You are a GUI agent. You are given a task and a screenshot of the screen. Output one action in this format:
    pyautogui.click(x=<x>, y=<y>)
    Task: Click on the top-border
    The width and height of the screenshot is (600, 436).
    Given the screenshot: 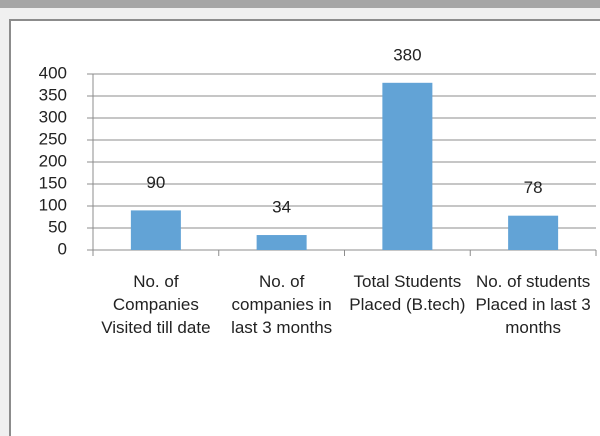 What is the action you would take?
    pyautogui.click(x=300, y=4)
    